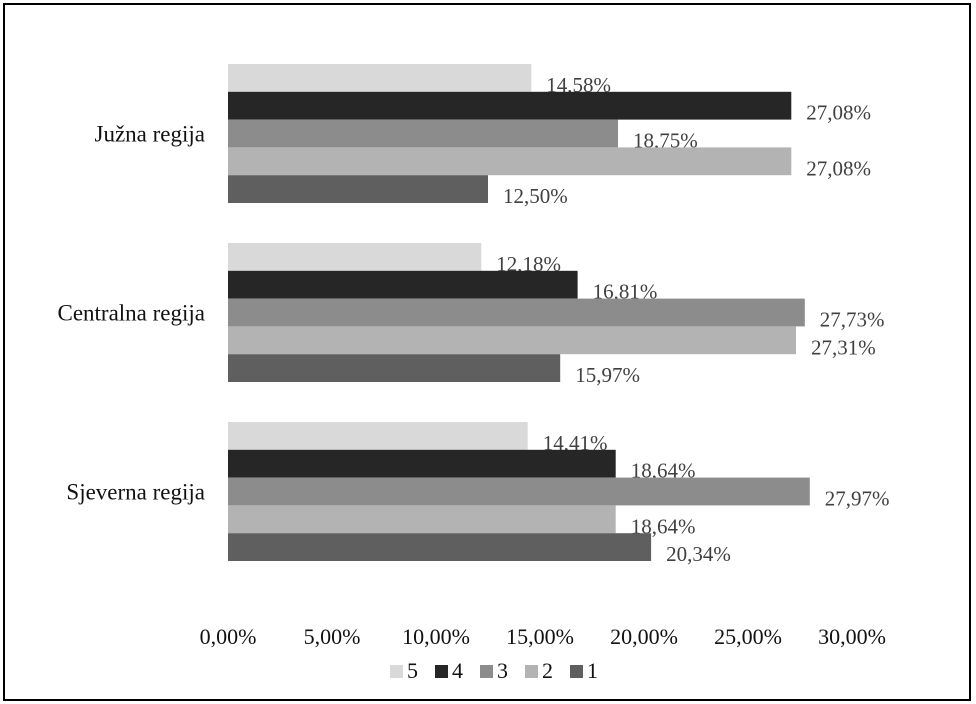 Image resolution: width=976 pixels, height=704 pixels. Describe the element at coordinates (843, 347) in the screenshot. I see `data-label-1-series-2: 27,31%` at that location.